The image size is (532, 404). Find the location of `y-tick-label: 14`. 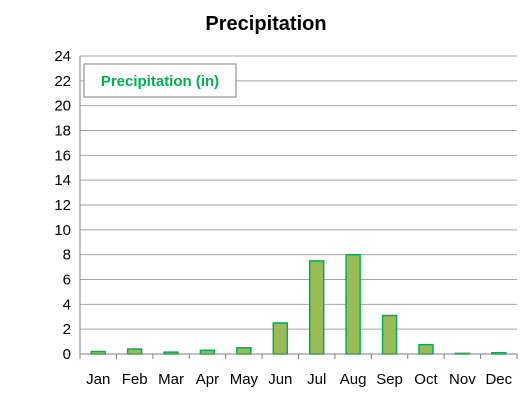

y-tick-label: 14 is located at coordinates (62, 180).